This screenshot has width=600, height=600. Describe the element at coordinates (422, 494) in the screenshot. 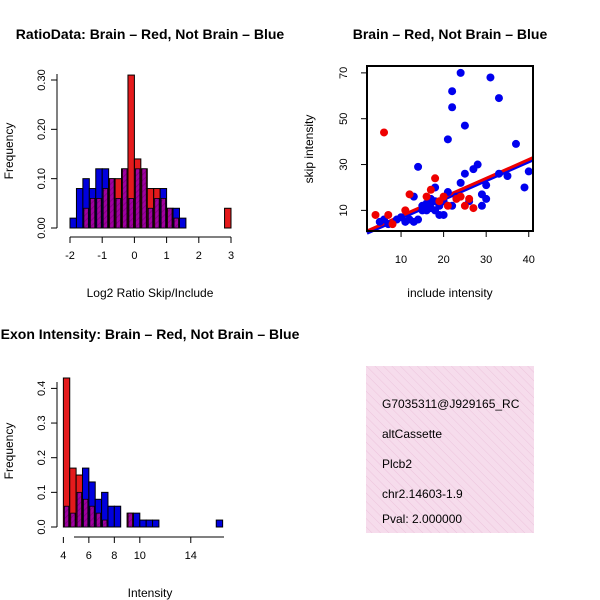

I see `genomic-location: chr2.14603-1.9` at that location.